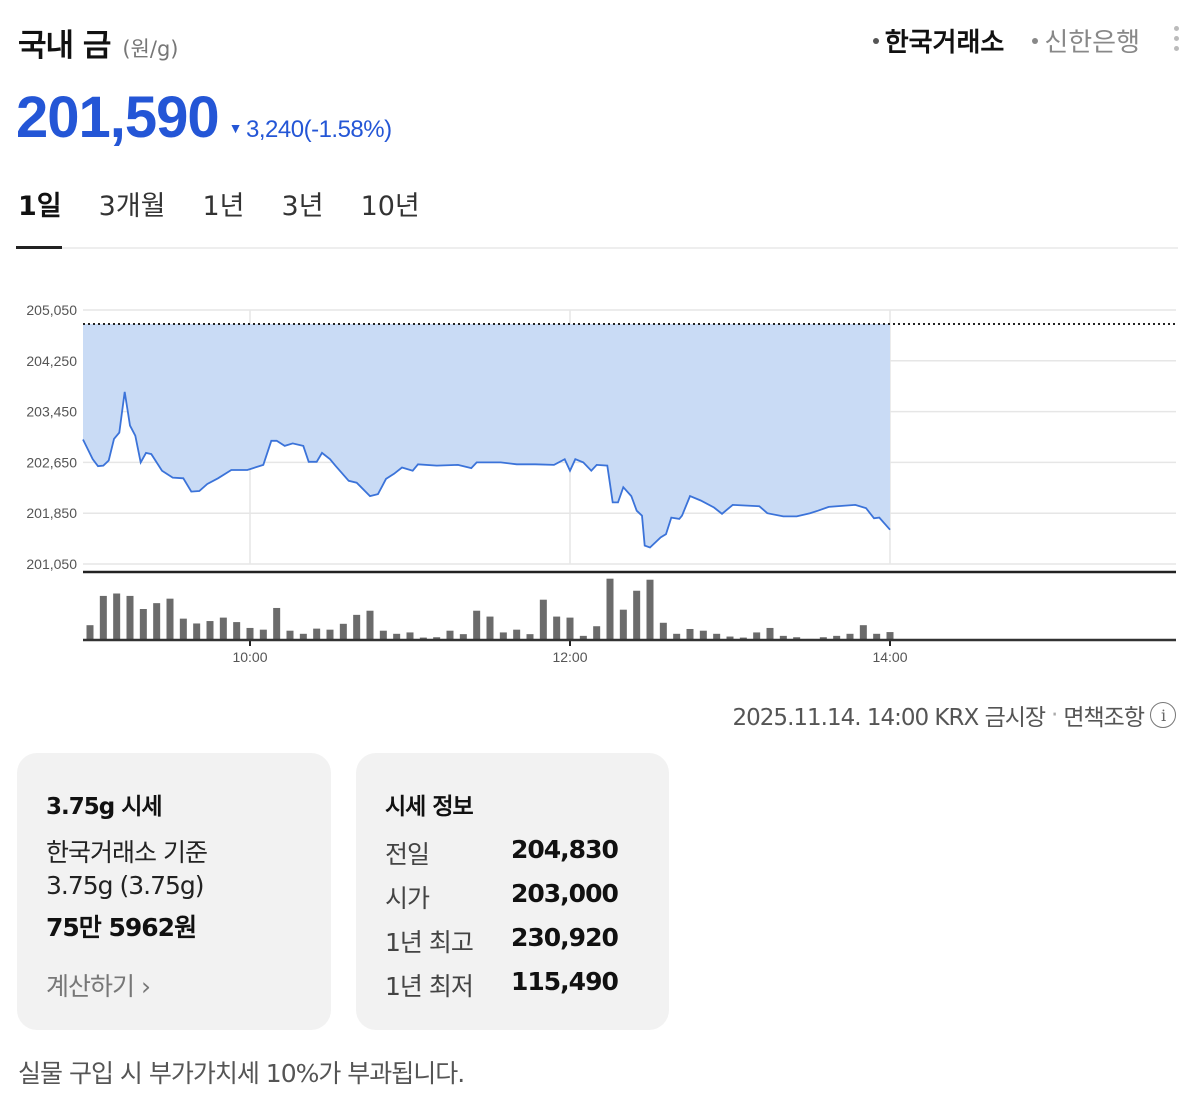  Describe the element at coordinates (51, 310) in the screenshot. I see `y-tick-label: 205,050` at that location.